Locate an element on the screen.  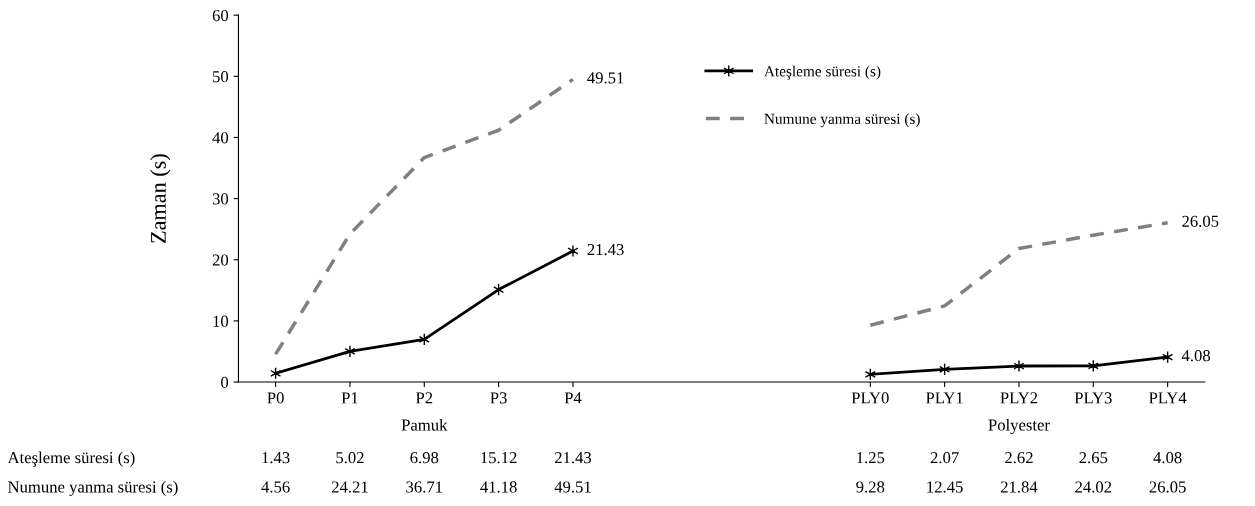
y-tick-label: 30 is located at coordinates (220, 199).